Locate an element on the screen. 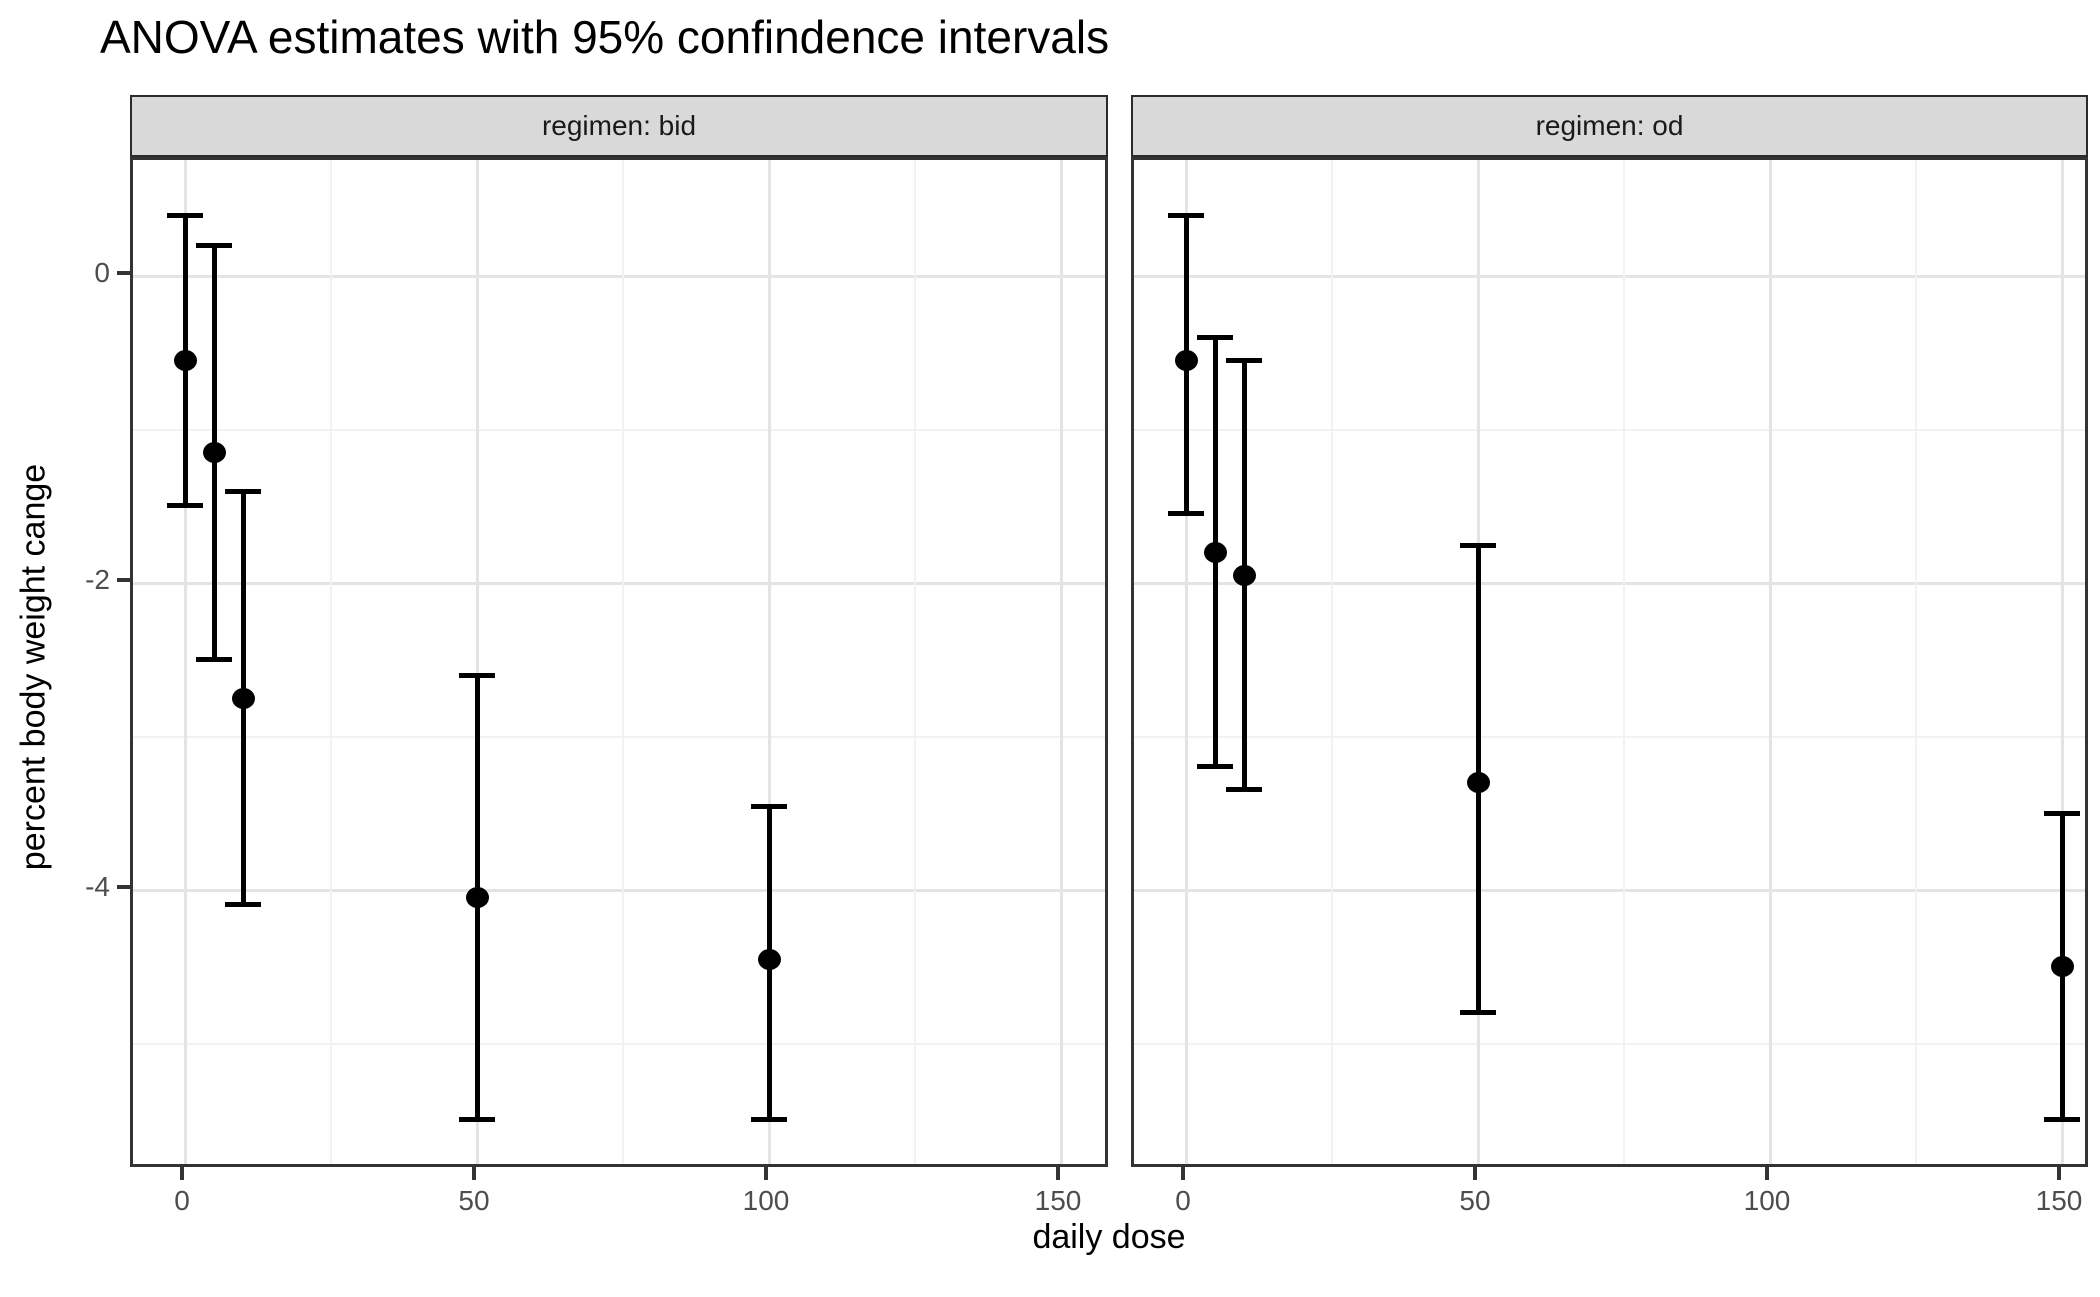  facet-strip-label: regimen: bid is located at coordinates (619, 125).